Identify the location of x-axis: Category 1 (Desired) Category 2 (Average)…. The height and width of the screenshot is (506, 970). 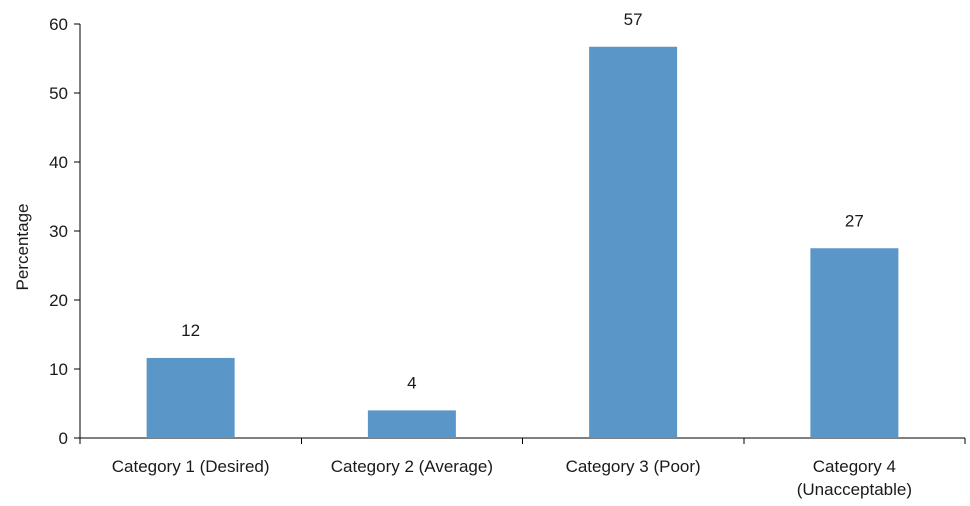
(522, 468).